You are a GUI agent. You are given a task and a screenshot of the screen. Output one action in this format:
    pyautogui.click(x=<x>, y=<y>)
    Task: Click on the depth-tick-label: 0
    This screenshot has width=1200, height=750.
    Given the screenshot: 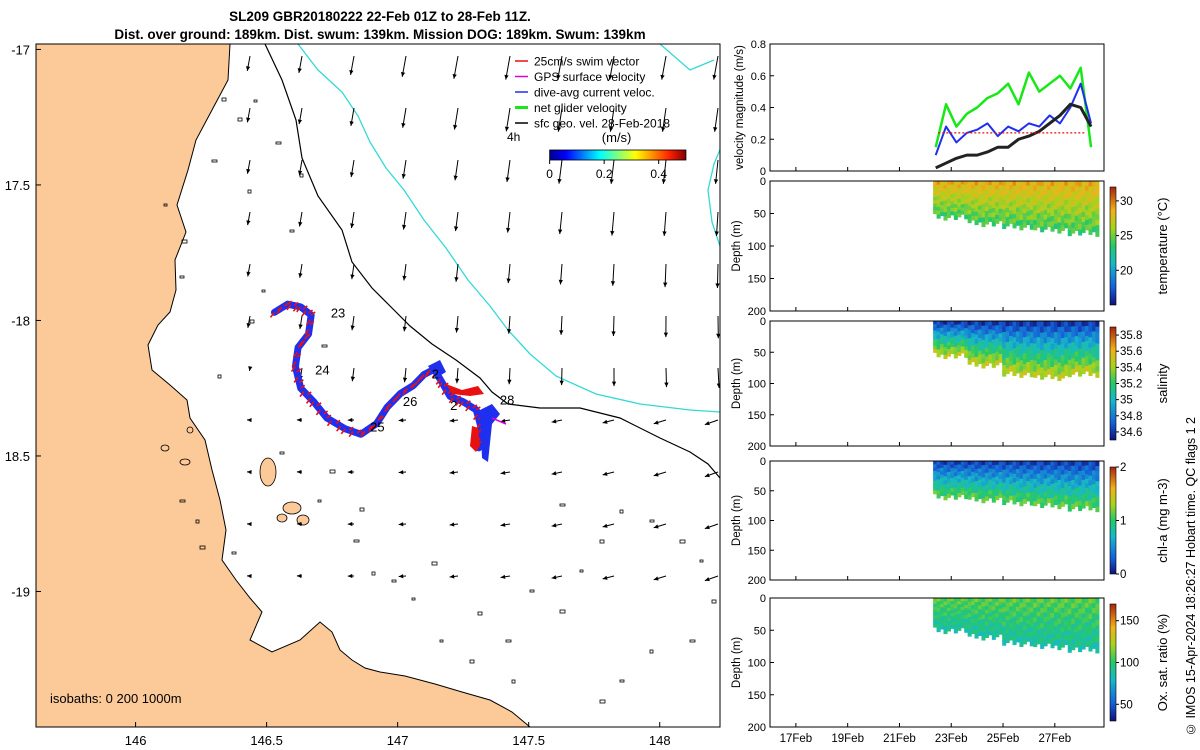 What is the action you would take?
    pyautogui.click(x=763, y=322)
    